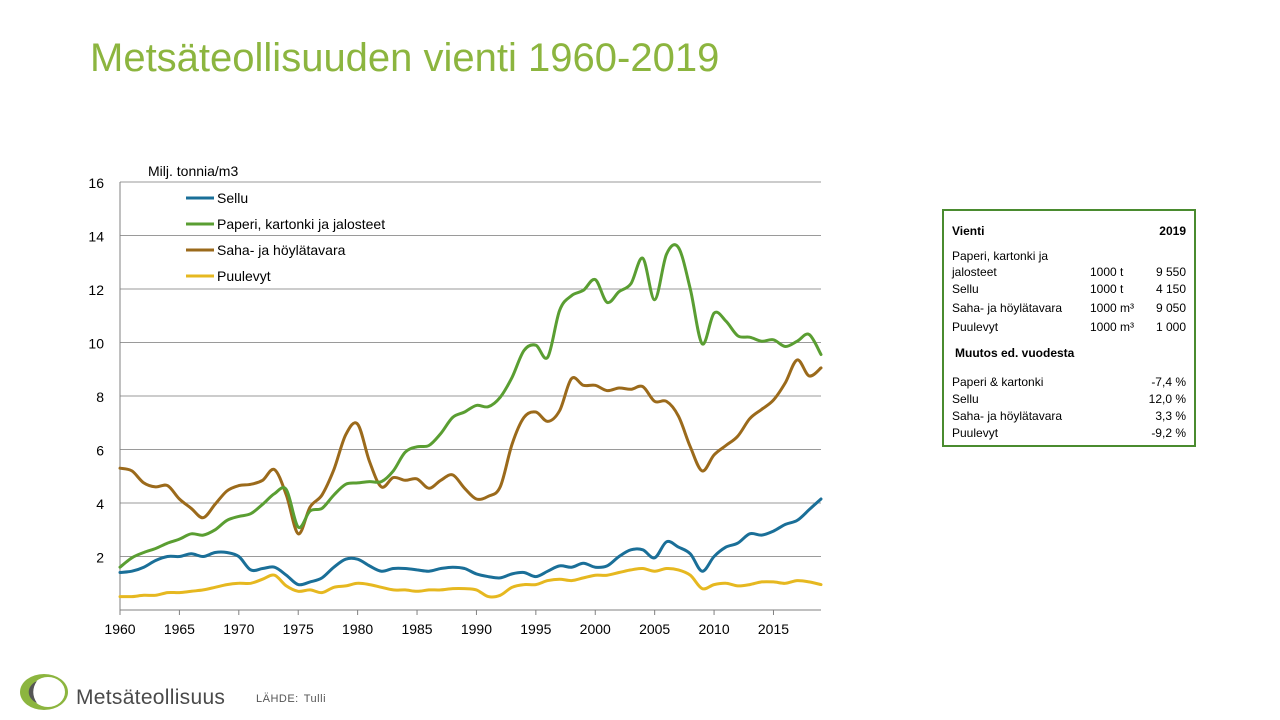  What do you see at coordinates (357, 629) in the screenshot?
I see `x-tick-label: 1980` at bounding box center [357, 629].